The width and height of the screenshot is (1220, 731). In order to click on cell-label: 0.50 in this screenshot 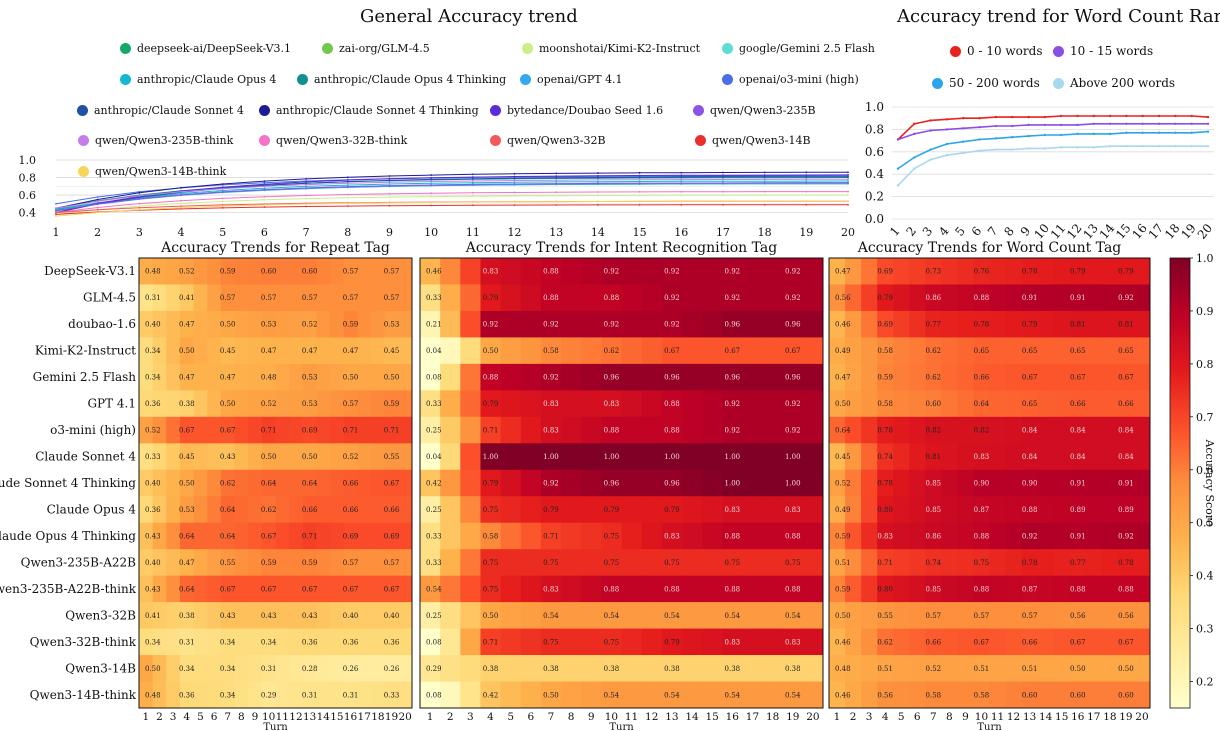, I will do `click(1078, 669)`.